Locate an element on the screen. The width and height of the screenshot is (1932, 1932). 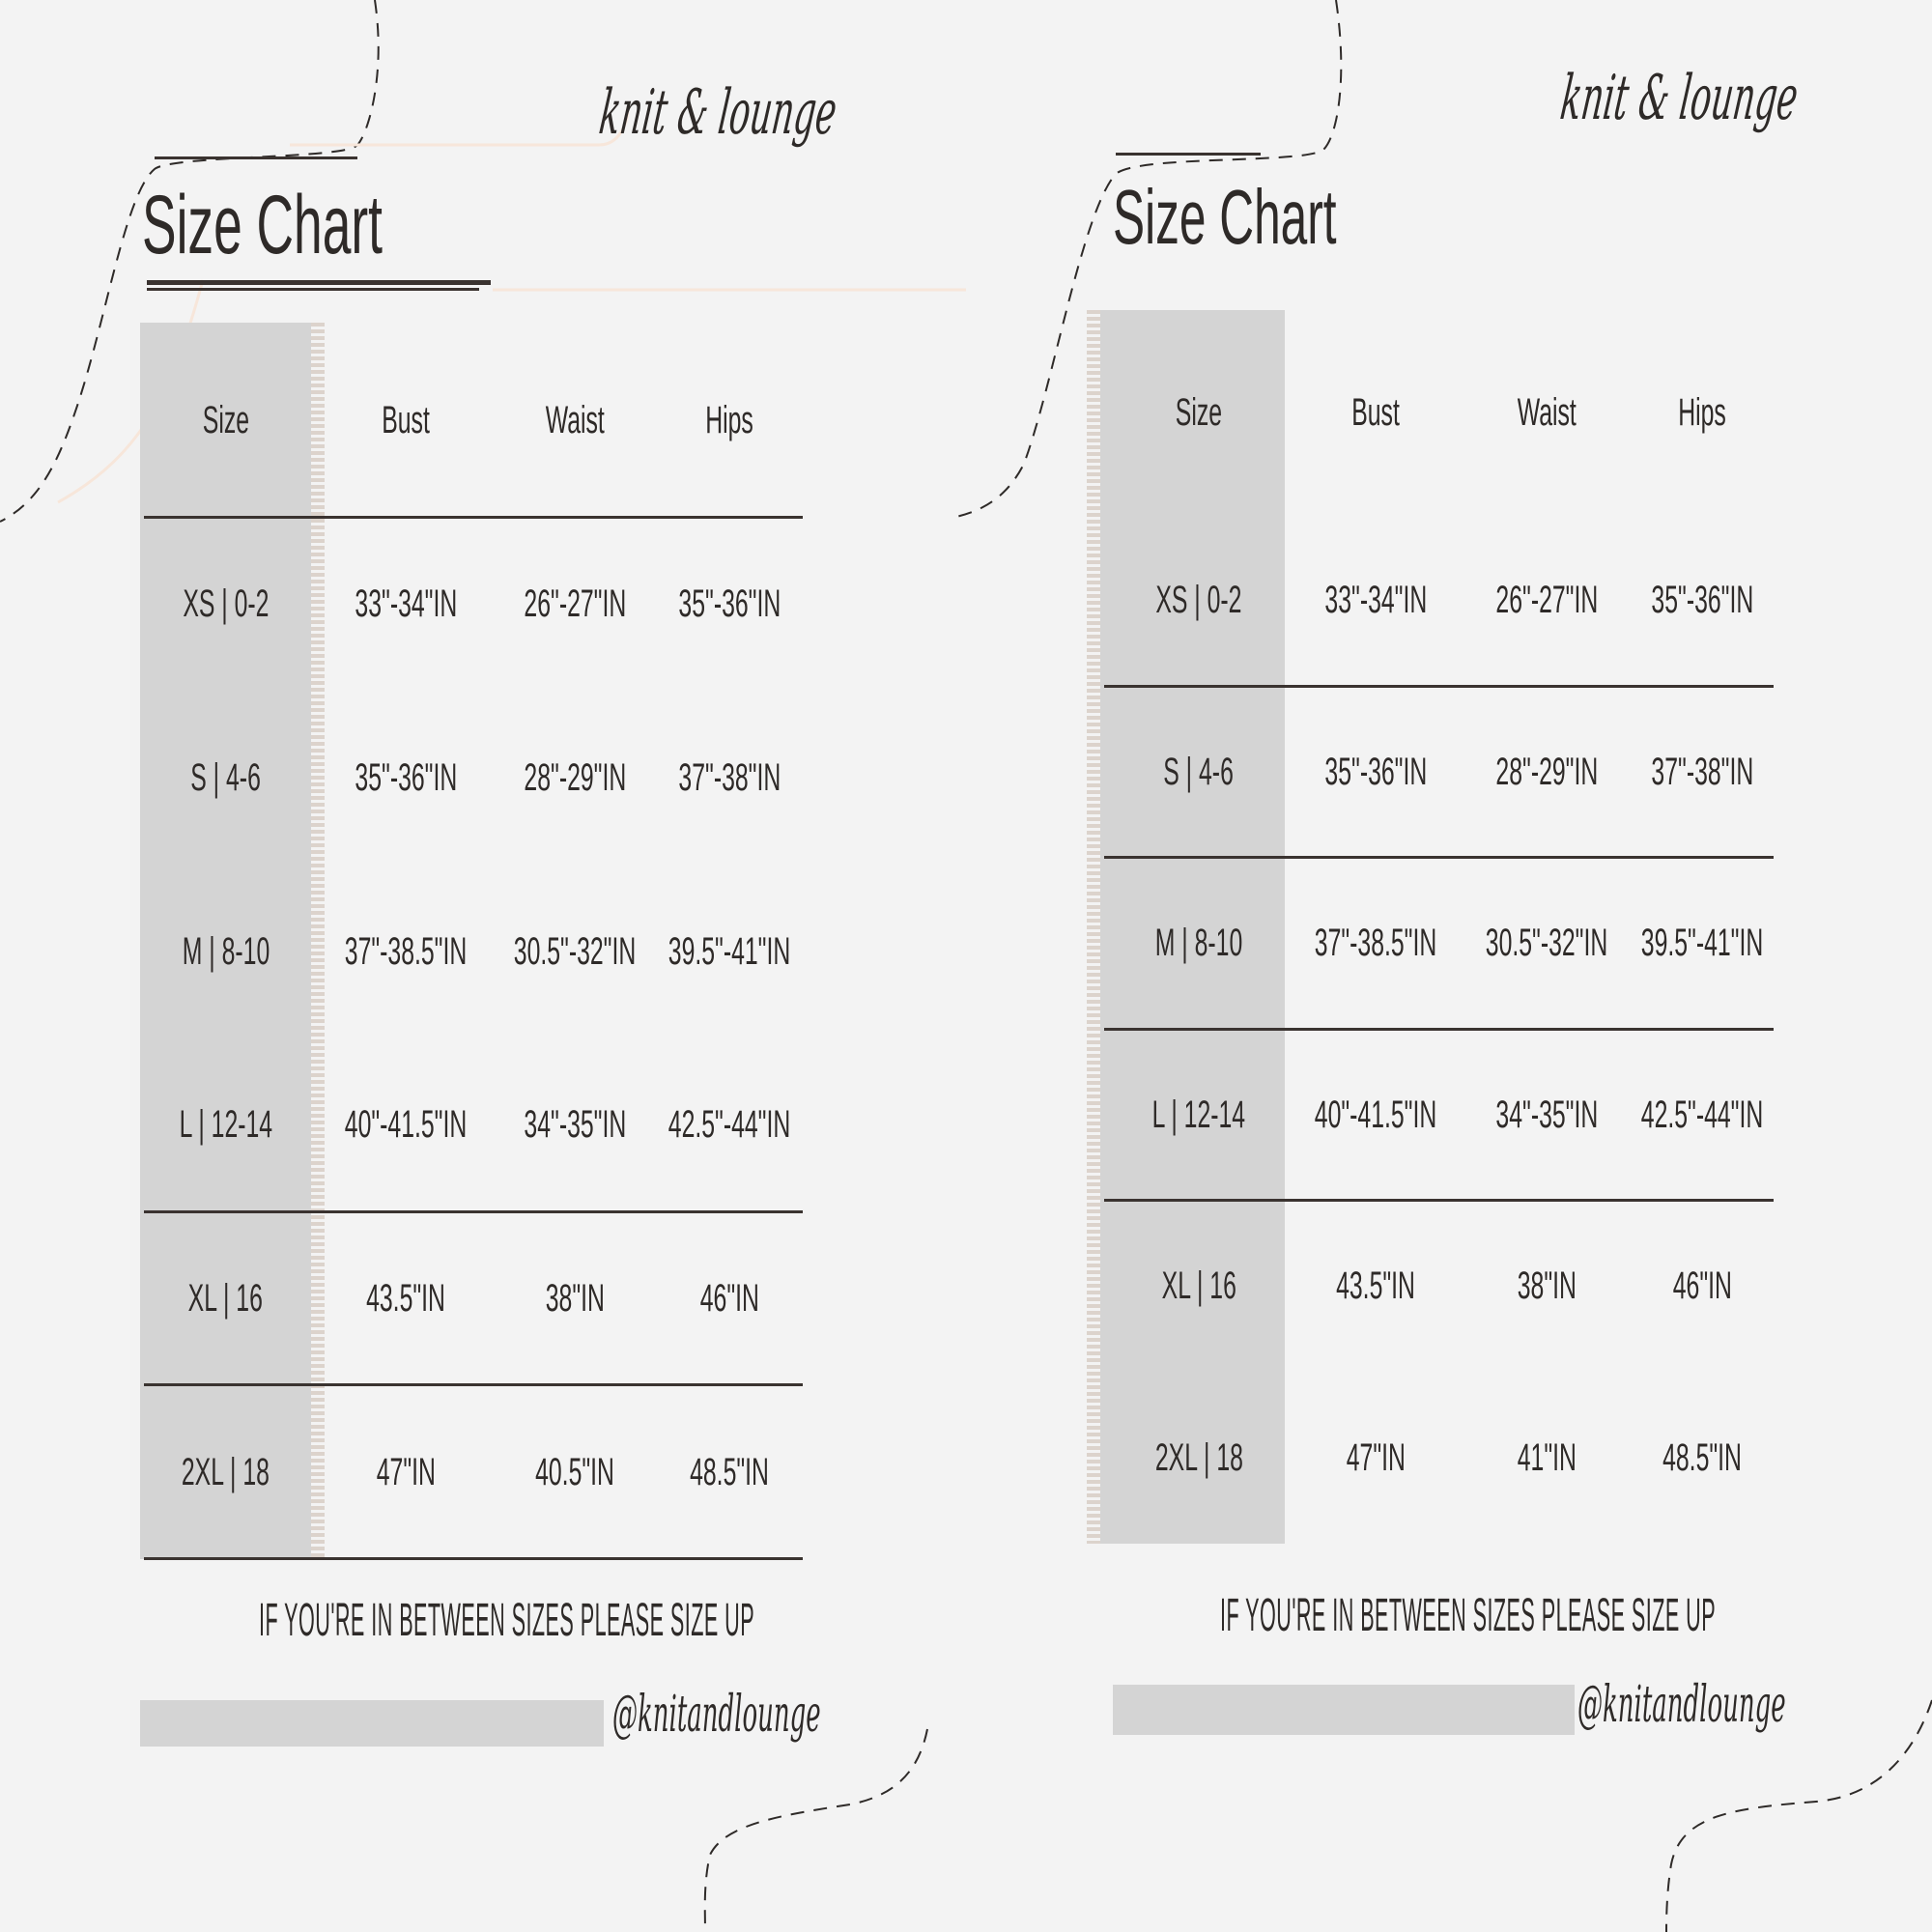
column-header-hips: Hips is located at coordinates (729, 420).